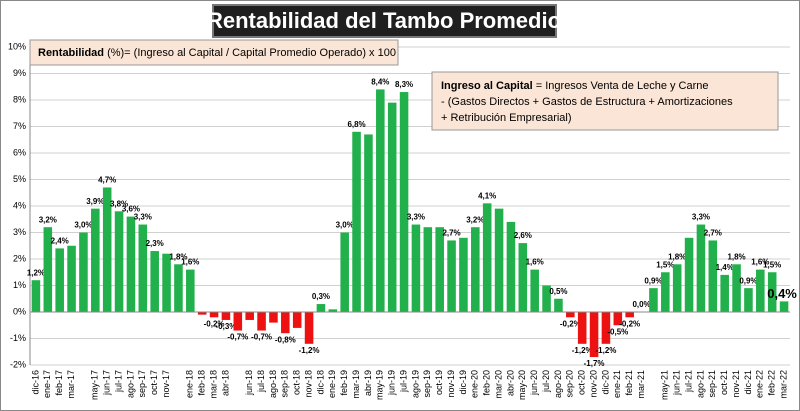 The height and width of the screenshot is (411, 800). I want to click on value-label: 1,5%, so click(665, 264).